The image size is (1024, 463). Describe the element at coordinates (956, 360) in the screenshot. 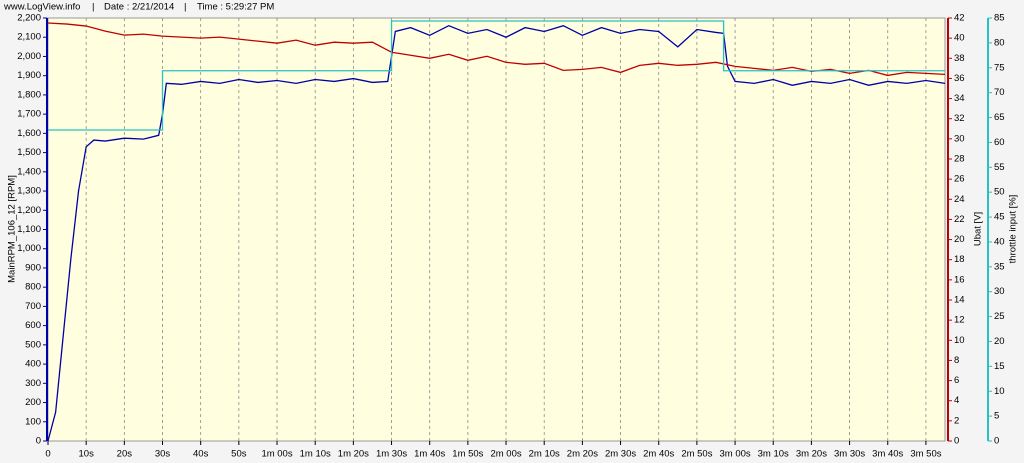

I see `y2-tick-label: 8` at that location.